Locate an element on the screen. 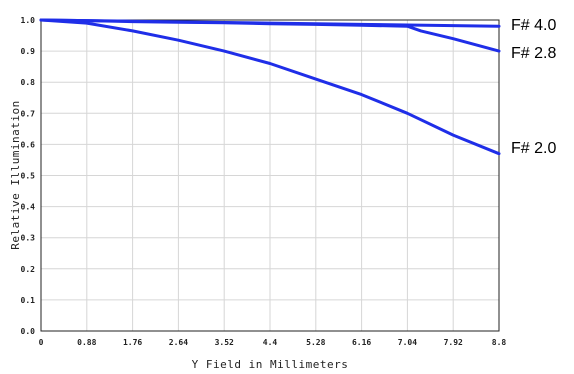 The height and width of the screenshot is (374, 574). y-tick-labels: 0.0 0.1 0.2 0.3 0.4 0.5 0.6 0.7 0.8 0.9 1.0 is located at coordinates (28, 176).